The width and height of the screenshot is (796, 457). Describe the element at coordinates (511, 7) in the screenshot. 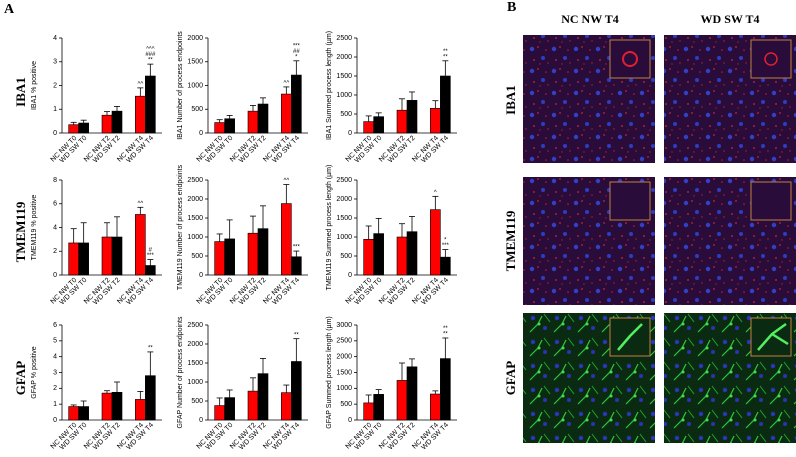

I see `panel-label: B` at that location.